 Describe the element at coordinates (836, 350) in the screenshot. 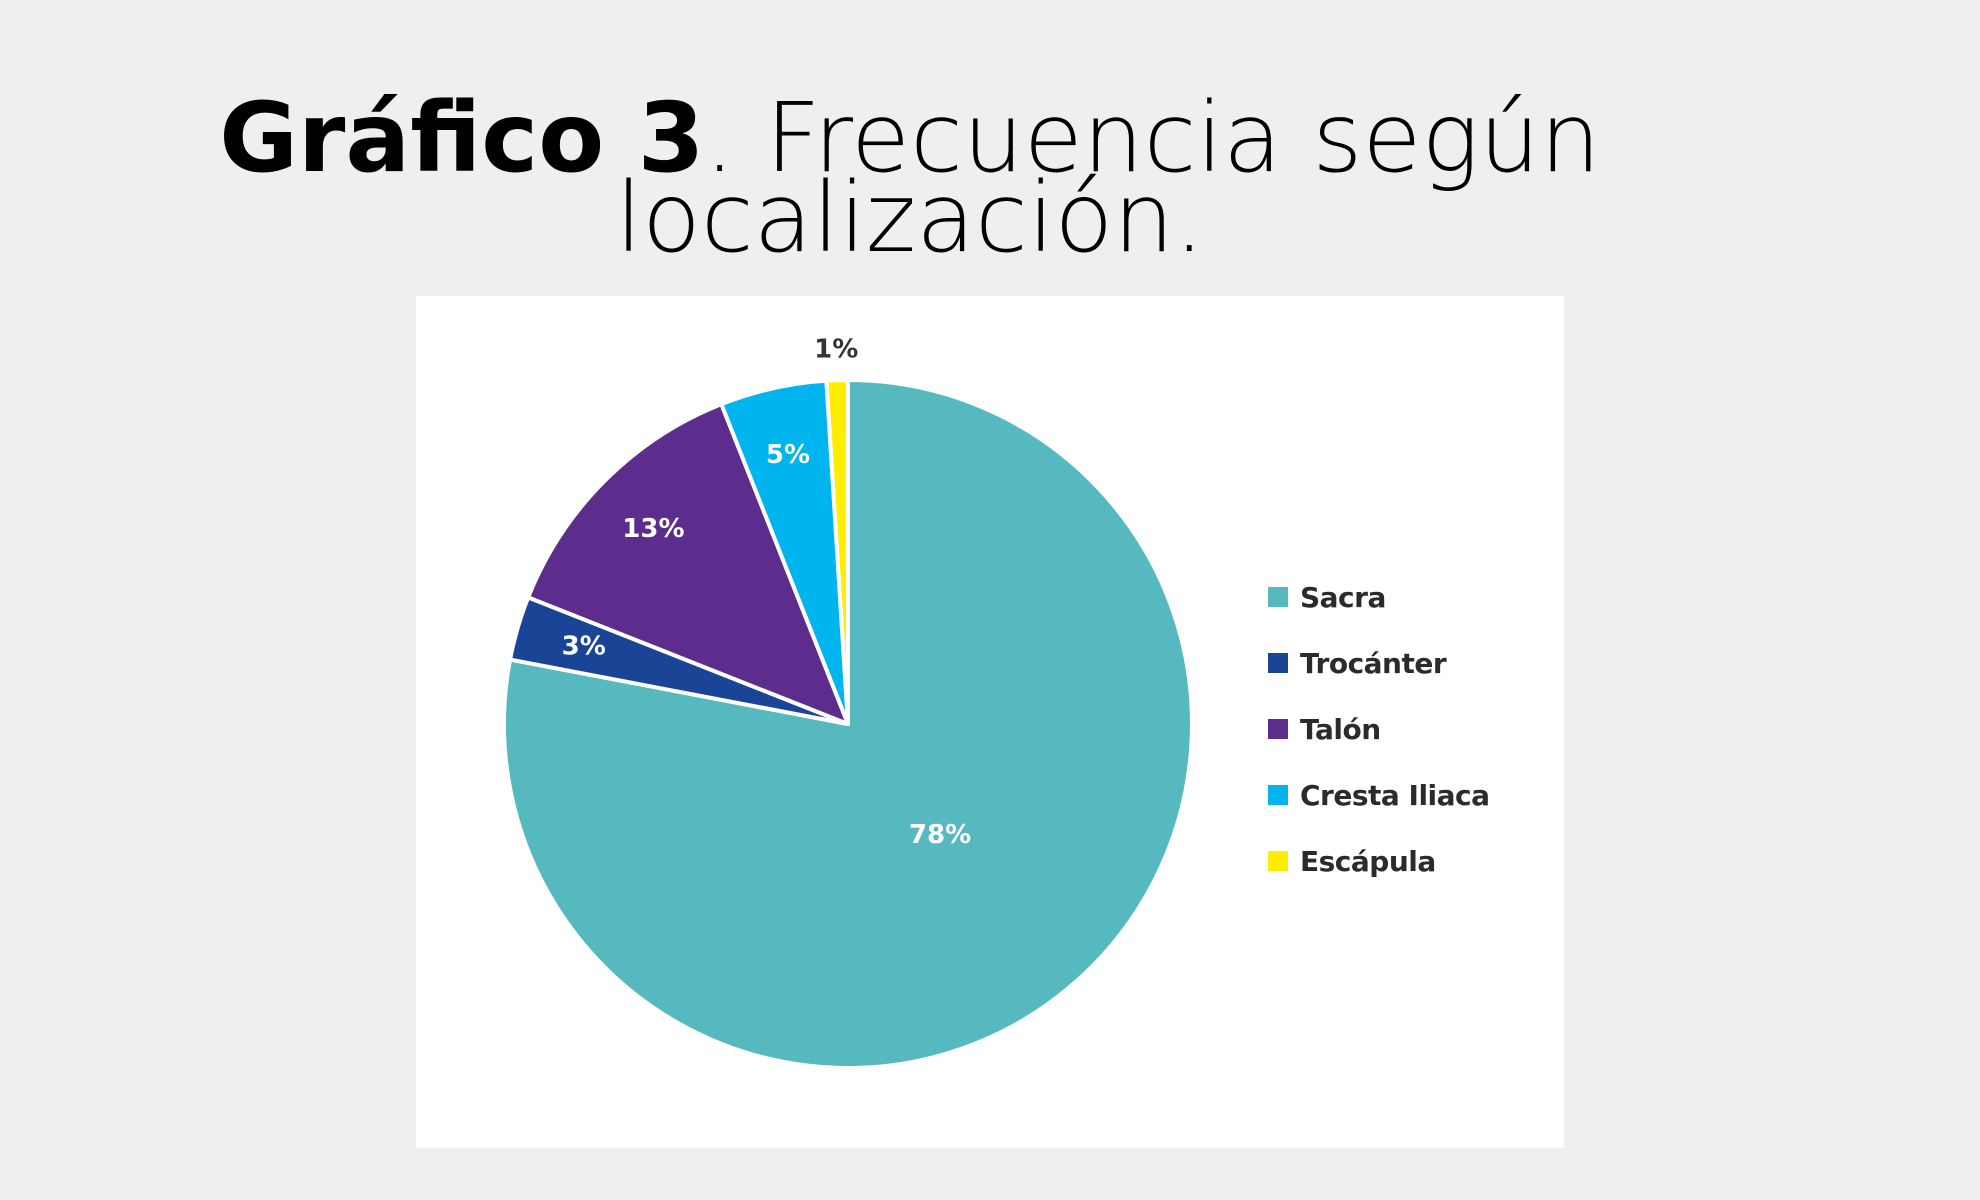

I see `data-label-escapula: 1%` at that location.